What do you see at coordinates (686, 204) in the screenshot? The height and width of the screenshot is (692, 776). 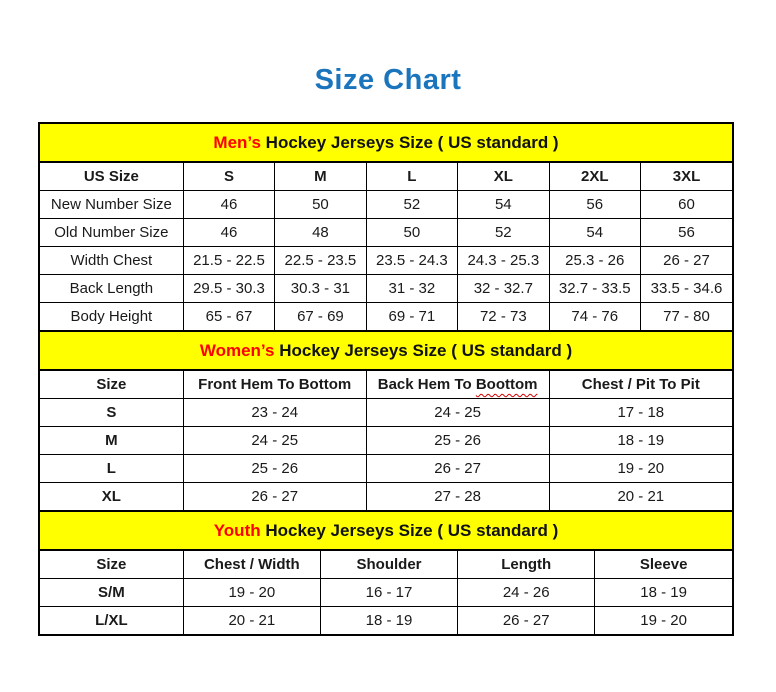 I see `data-cell: 60` at bounding box center [686, 204].